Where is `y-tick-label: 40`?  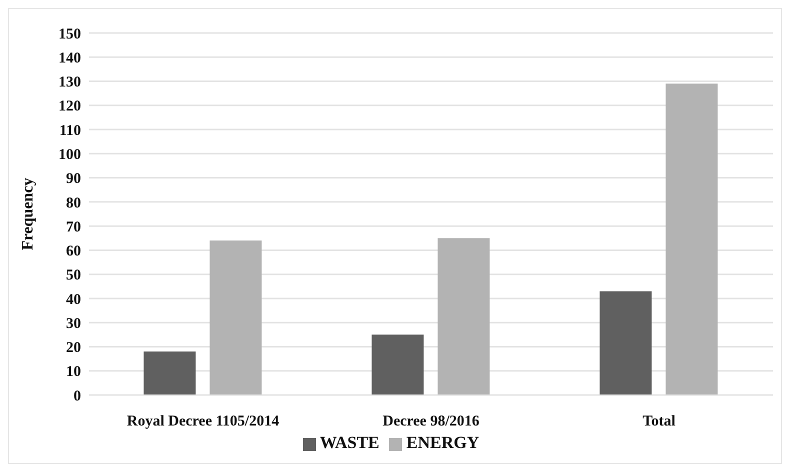 y-tick-label: 40 is located at coordinates (73, 300).